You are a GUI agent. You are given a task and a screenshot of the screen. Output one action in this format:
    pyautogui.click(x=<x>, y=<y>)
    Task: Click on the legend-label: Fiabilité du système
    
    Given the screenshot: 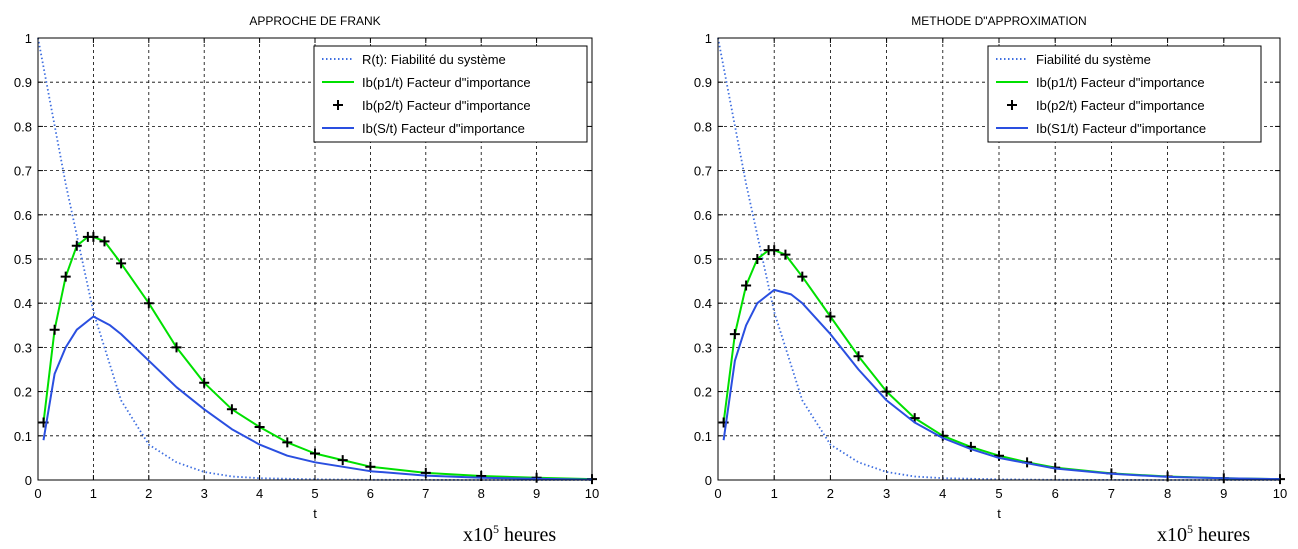 What is the action you would take?
    pyautogui.click(x=1093, y=59)
    